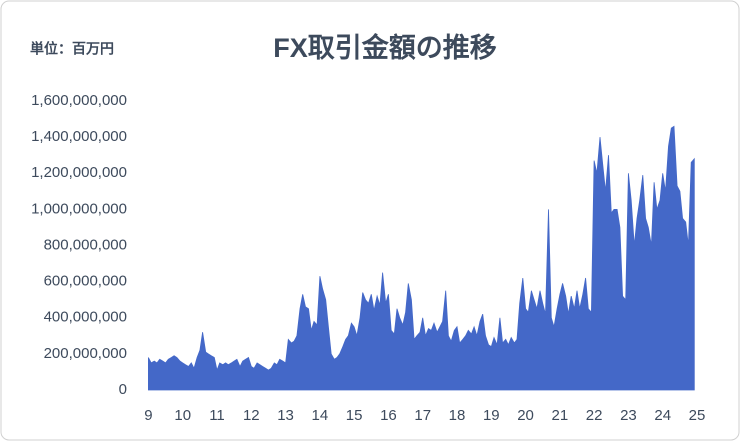 This screenshot has width=740, height=441. I want to click on x-tick-label: 24, so click(662, 415).